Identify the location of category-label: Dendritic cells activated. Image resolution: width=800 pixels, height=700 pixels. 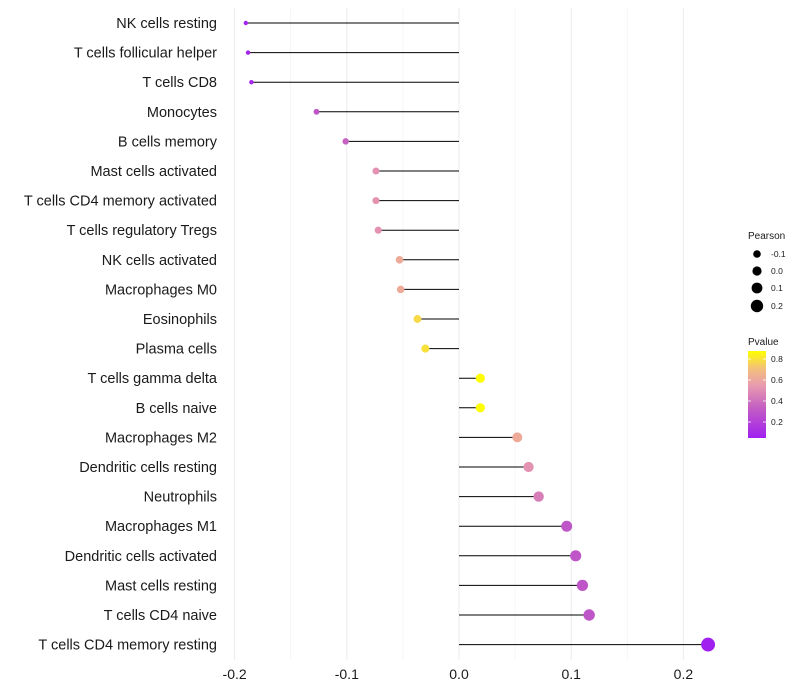
(141, 557).